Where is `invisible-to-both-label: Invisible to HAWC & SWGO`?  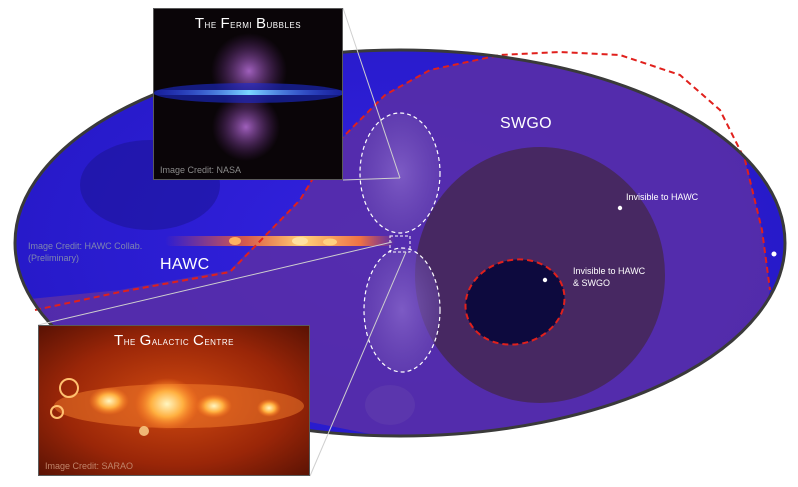 invisible-to-both-label: Invisible to HAWC & SWGO is located at coordinates (609, 277).